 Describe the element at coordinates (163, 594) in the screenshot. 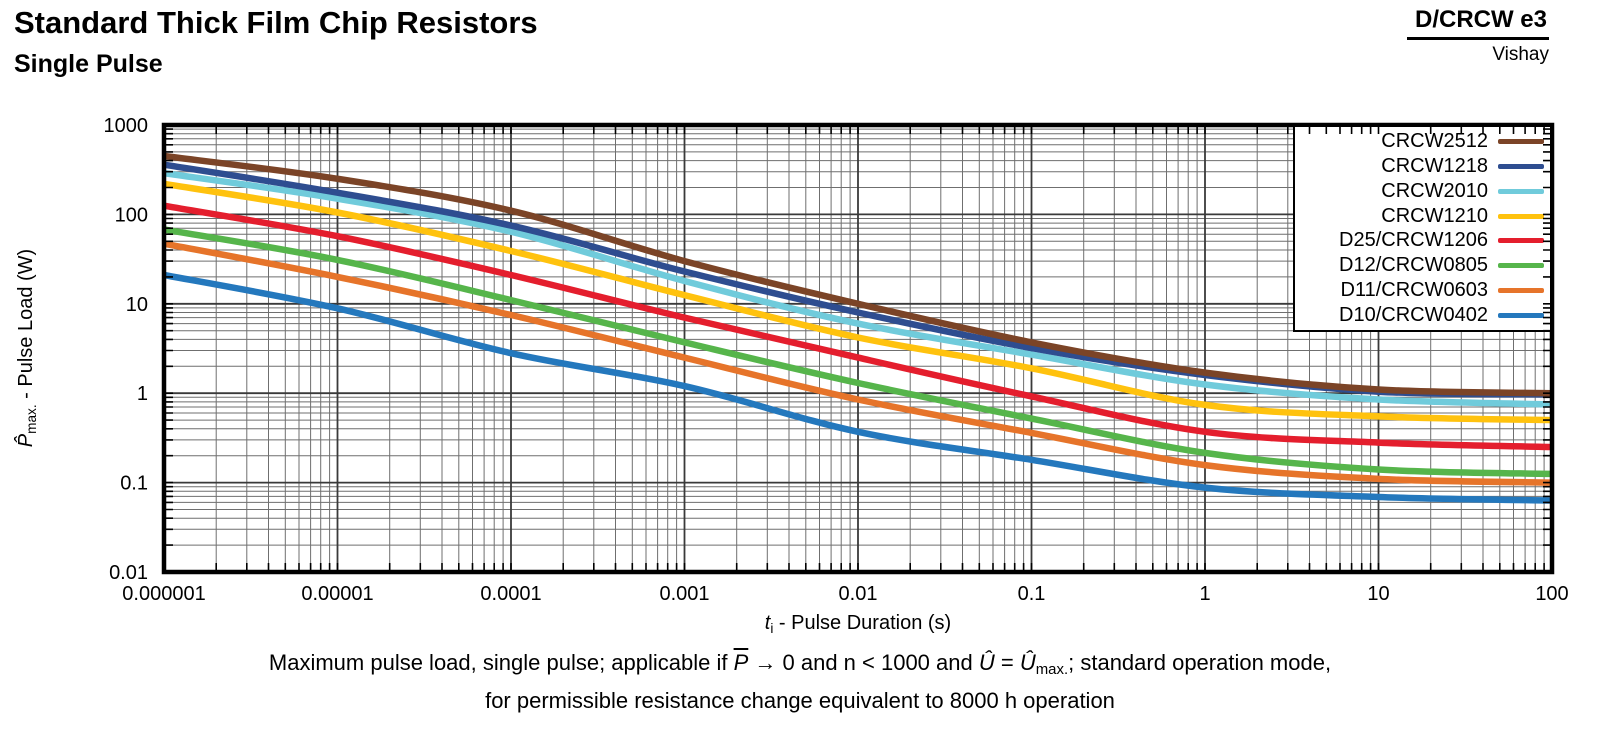

I see `x-tick-label: 0.000001` at that location.